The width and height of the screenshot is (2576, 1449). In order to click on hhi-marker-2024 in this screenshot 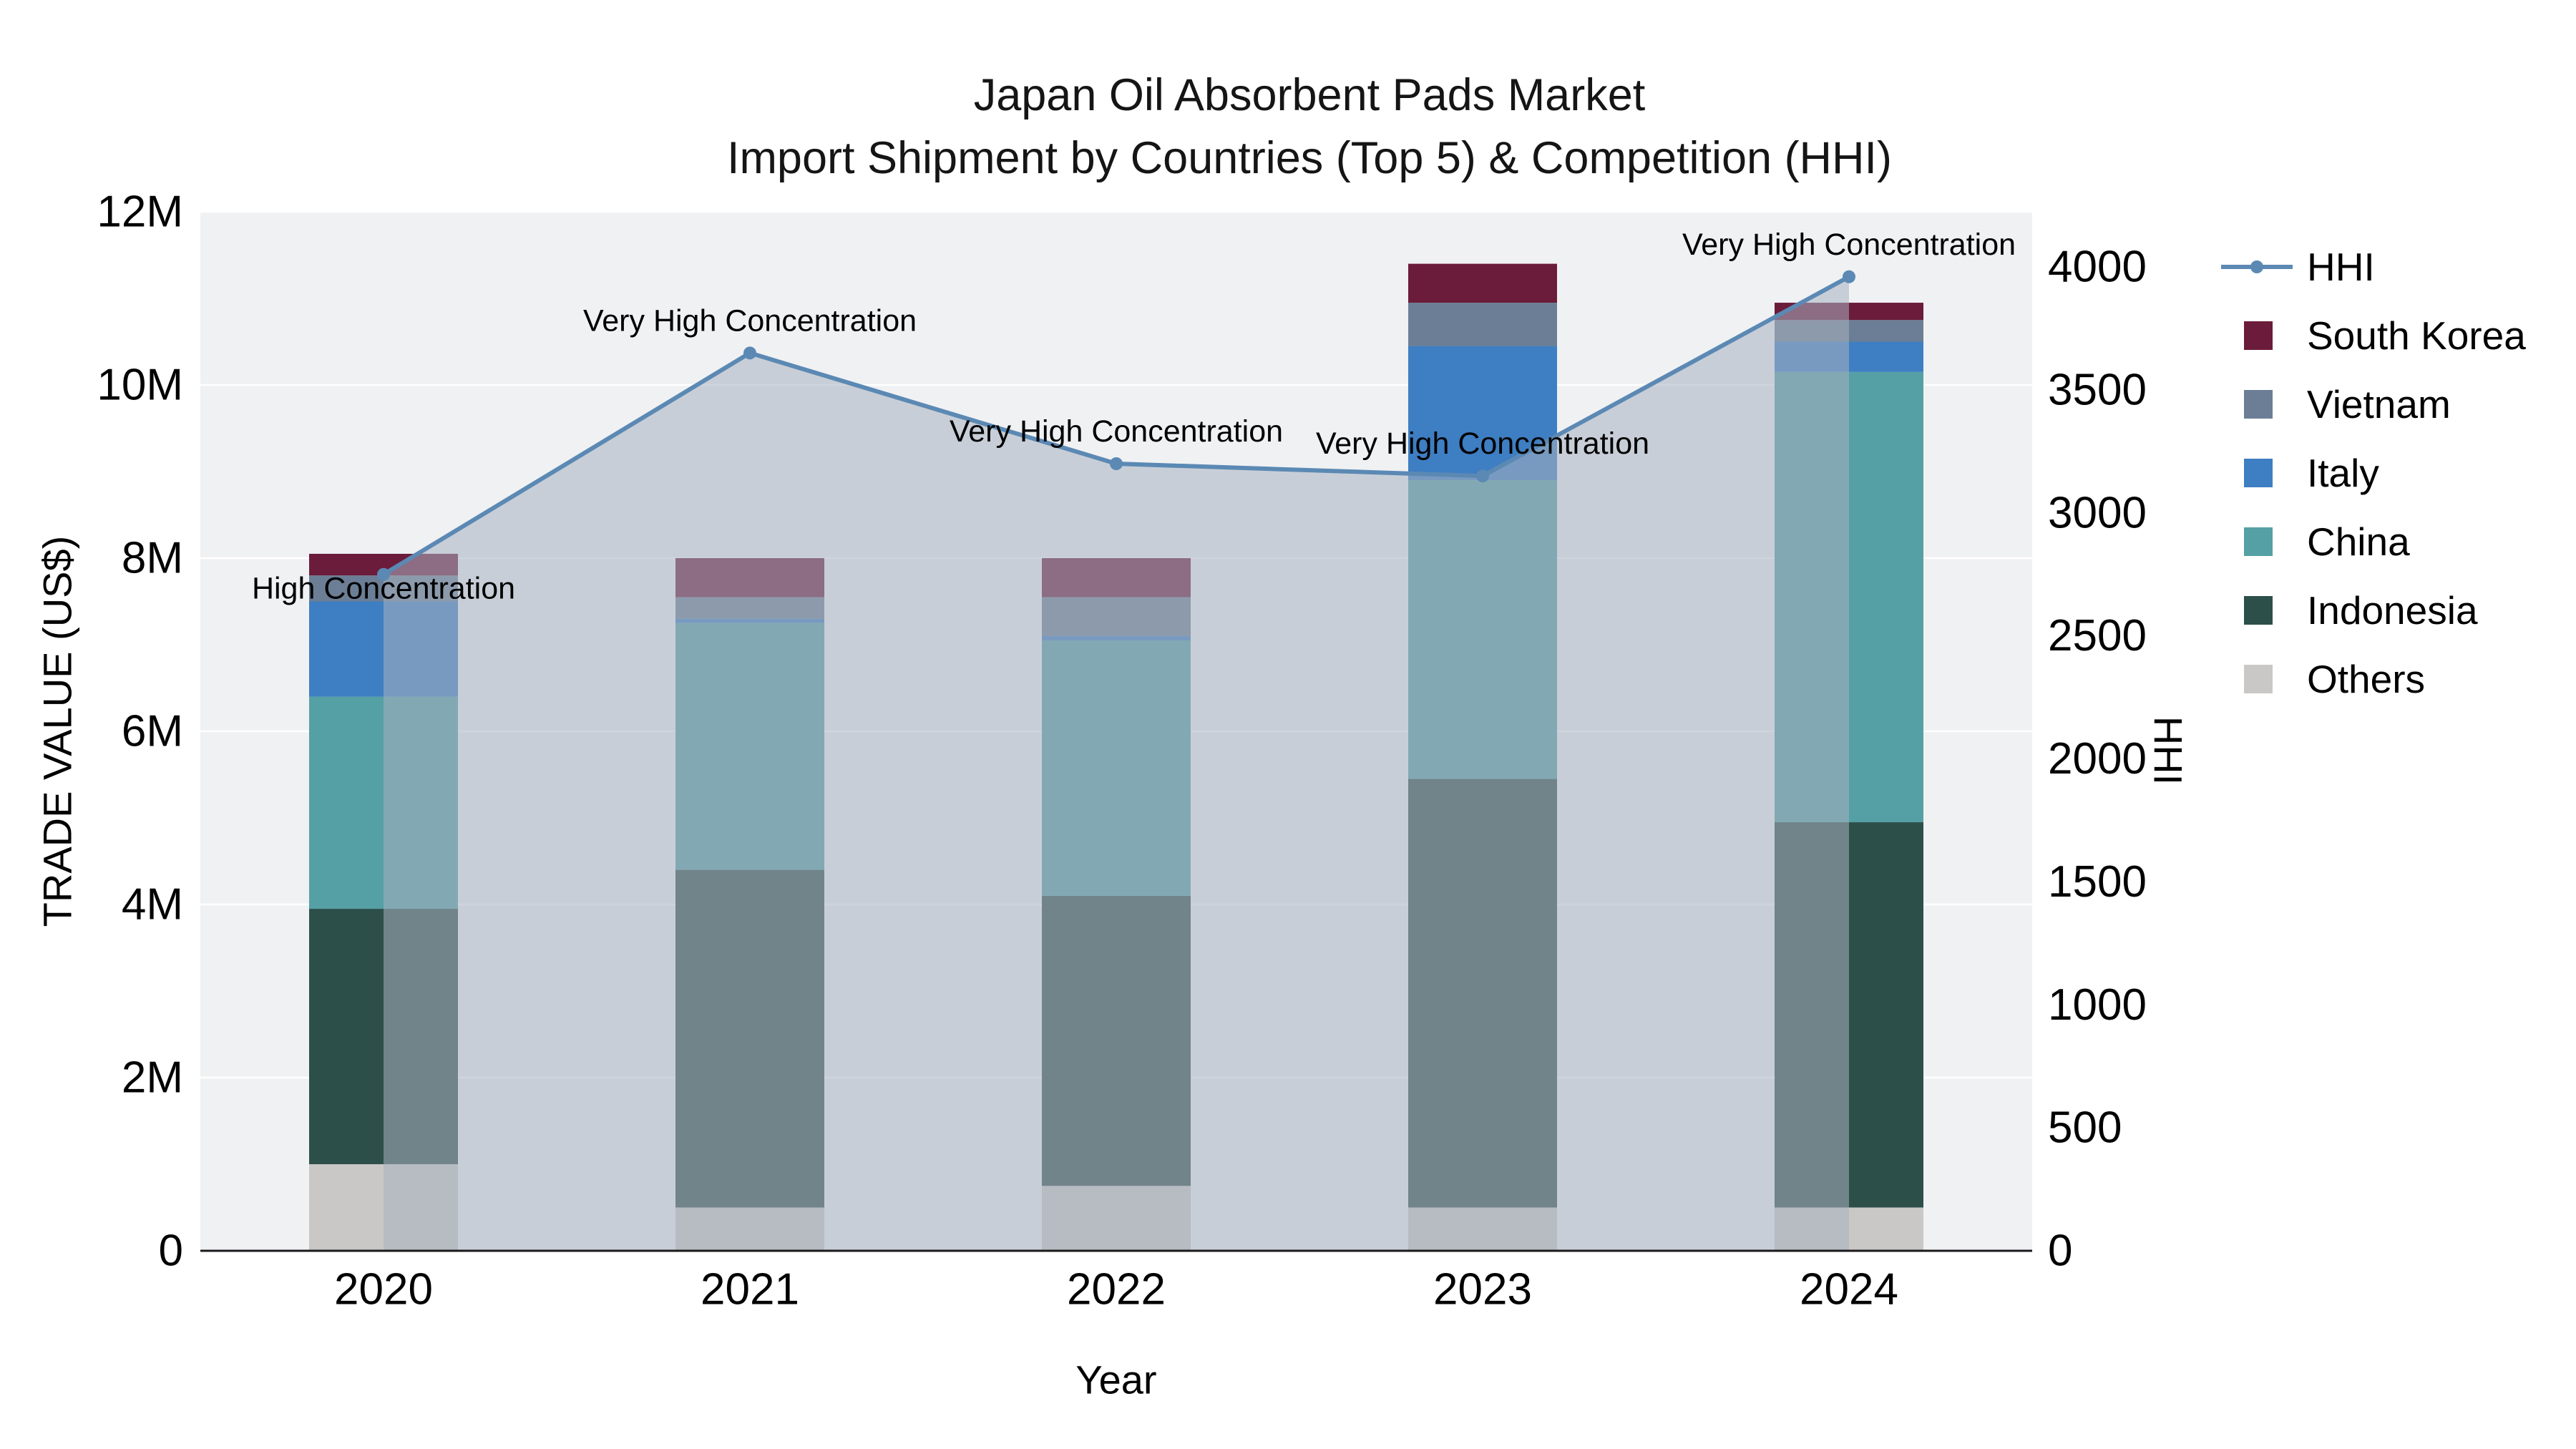, I will do `click(1849, 276)`.